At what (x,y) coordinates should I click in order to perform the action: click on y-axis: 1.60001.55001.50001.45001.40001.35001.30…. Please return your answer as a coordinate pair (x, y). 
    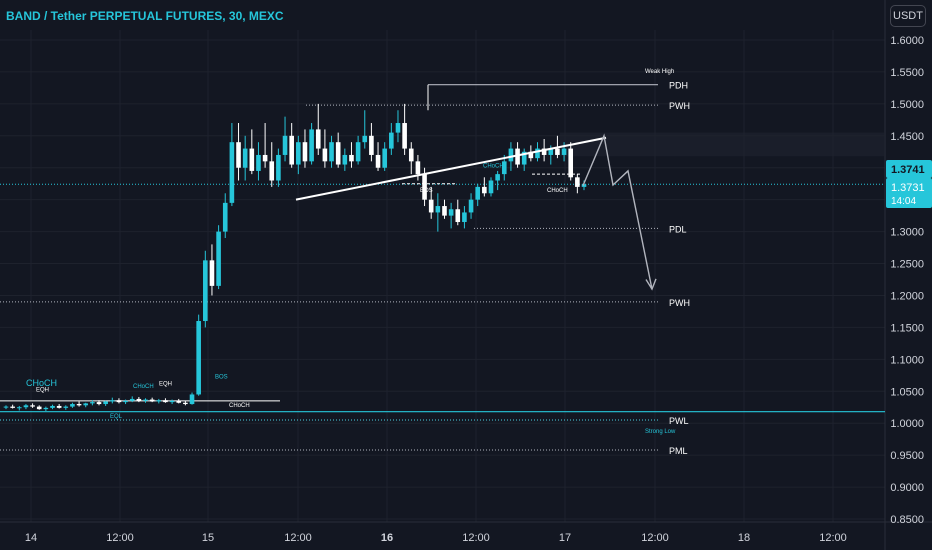
    Looking at the image, I should click on (907, 280).